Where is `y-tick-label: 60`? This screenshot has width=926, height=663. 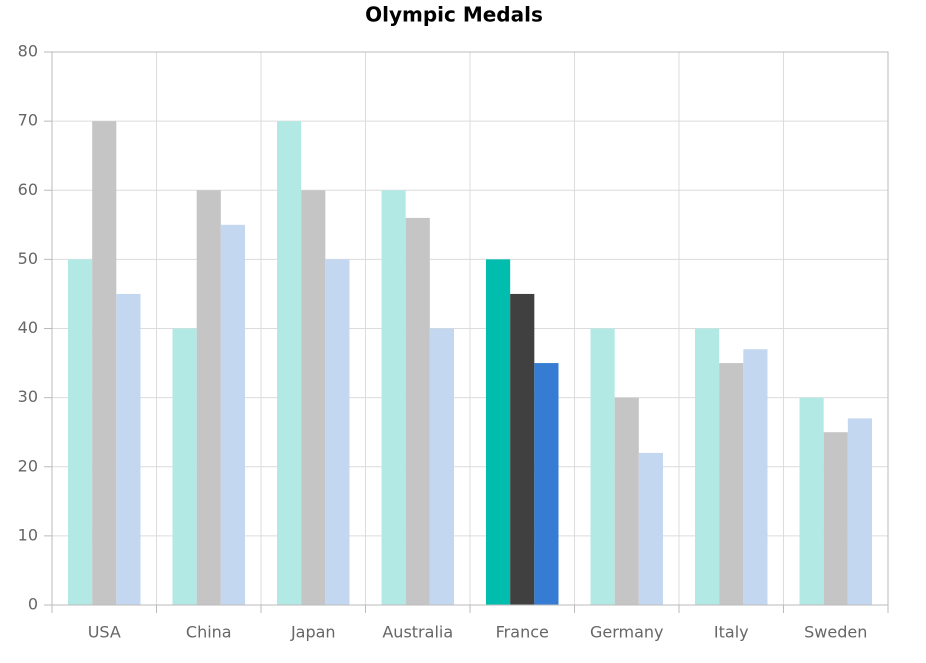 y-tick-label: 60 is located at coordinates (28, 189).